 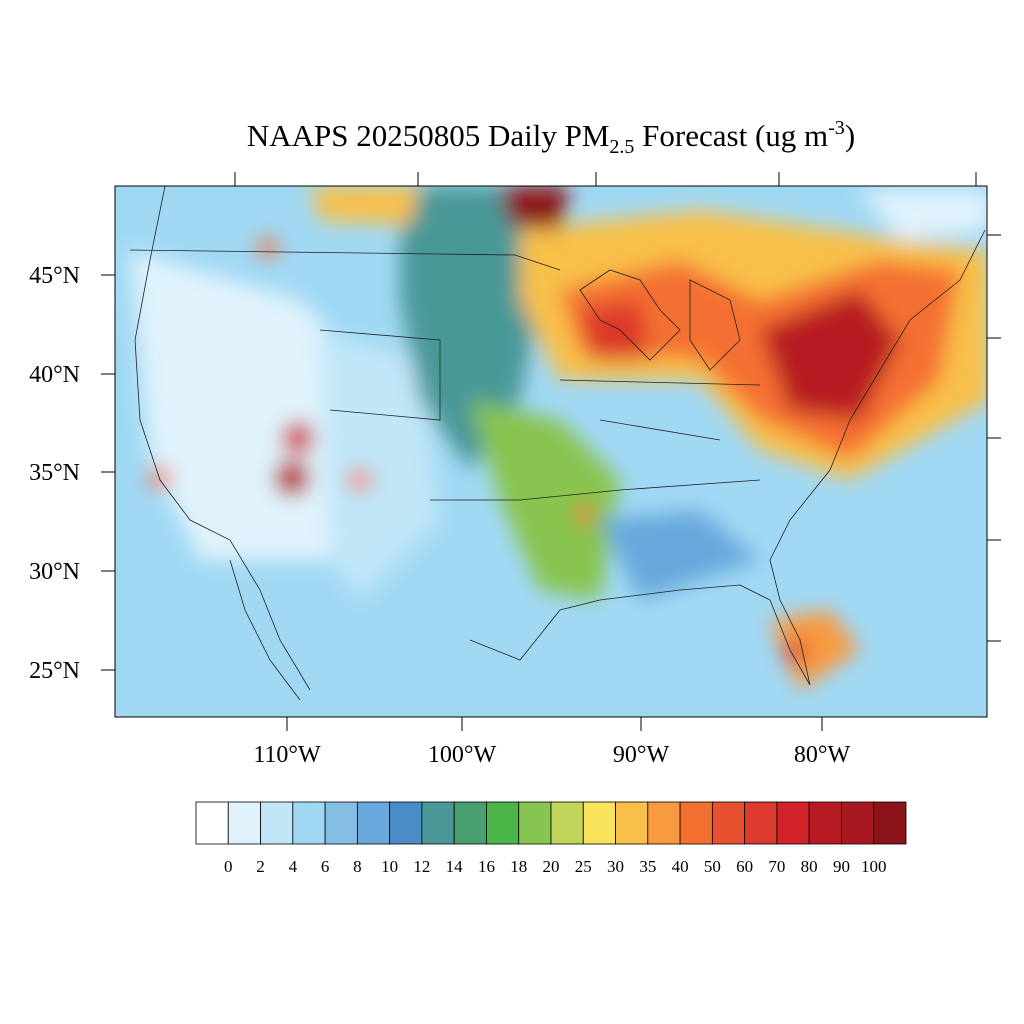 I want to click on colorbar-label: 0, so click(x=228, y=866).